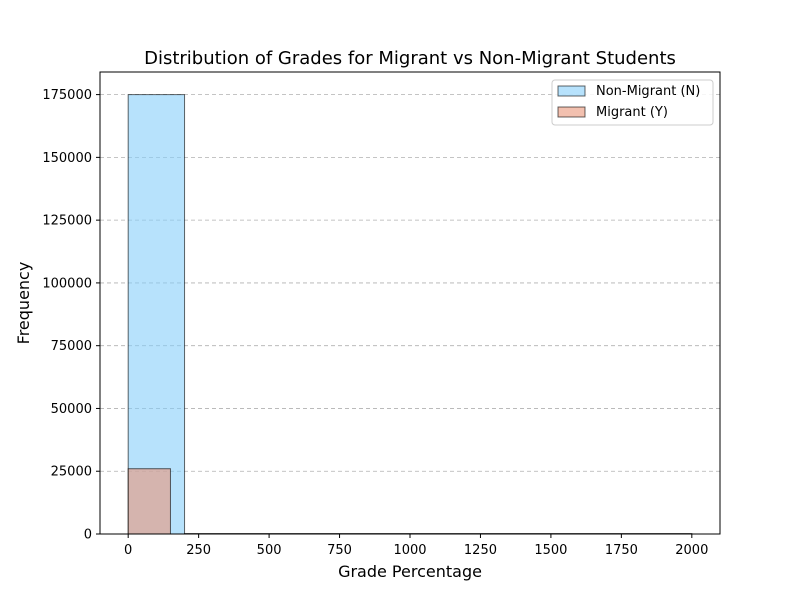  I want to click on legend-label: Non-Migrant (N), so click(648, 91).